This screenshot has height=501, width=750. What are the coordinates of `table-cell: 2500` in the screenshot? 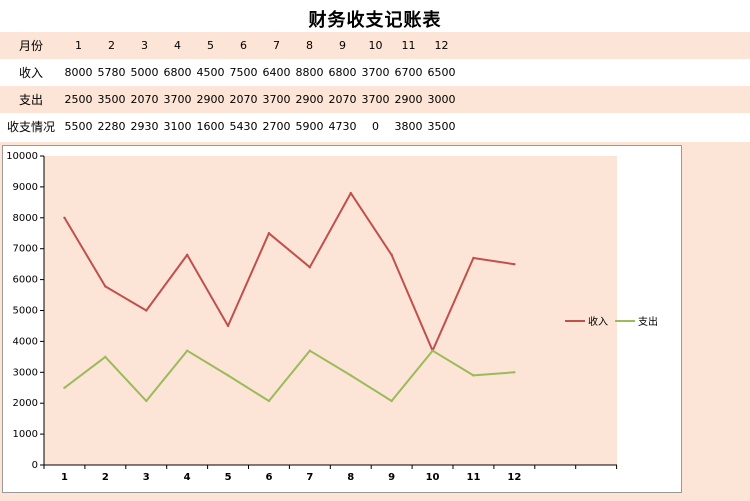 It's located at (78, 99).